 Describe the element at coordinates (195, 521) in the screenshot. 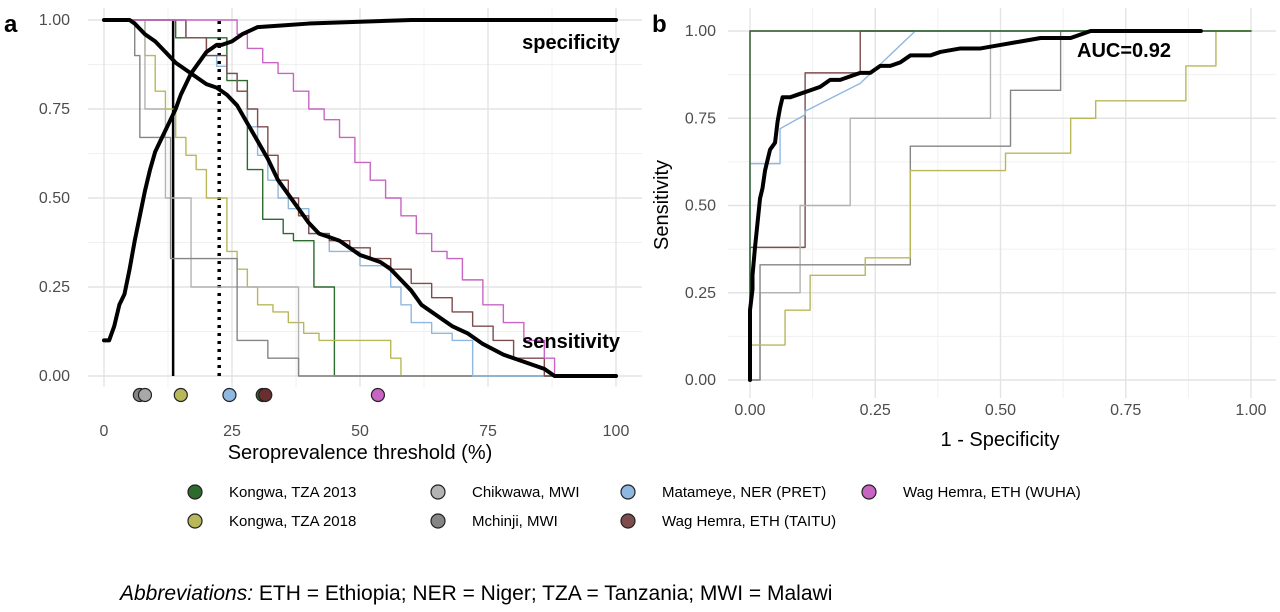

I see `legend-marker-kongwa-tza-2018` at that location.